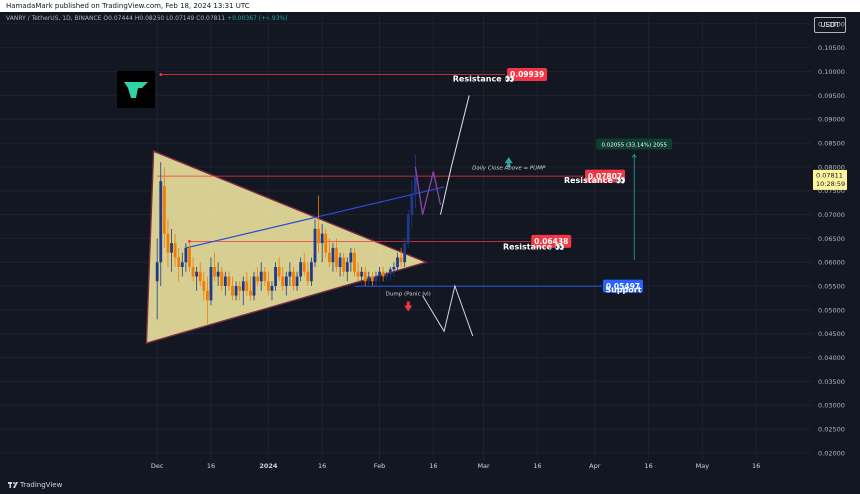 This screenshot has height=494, width=860. I want to click on price-label-text: 0.09939, so click(527, 74).